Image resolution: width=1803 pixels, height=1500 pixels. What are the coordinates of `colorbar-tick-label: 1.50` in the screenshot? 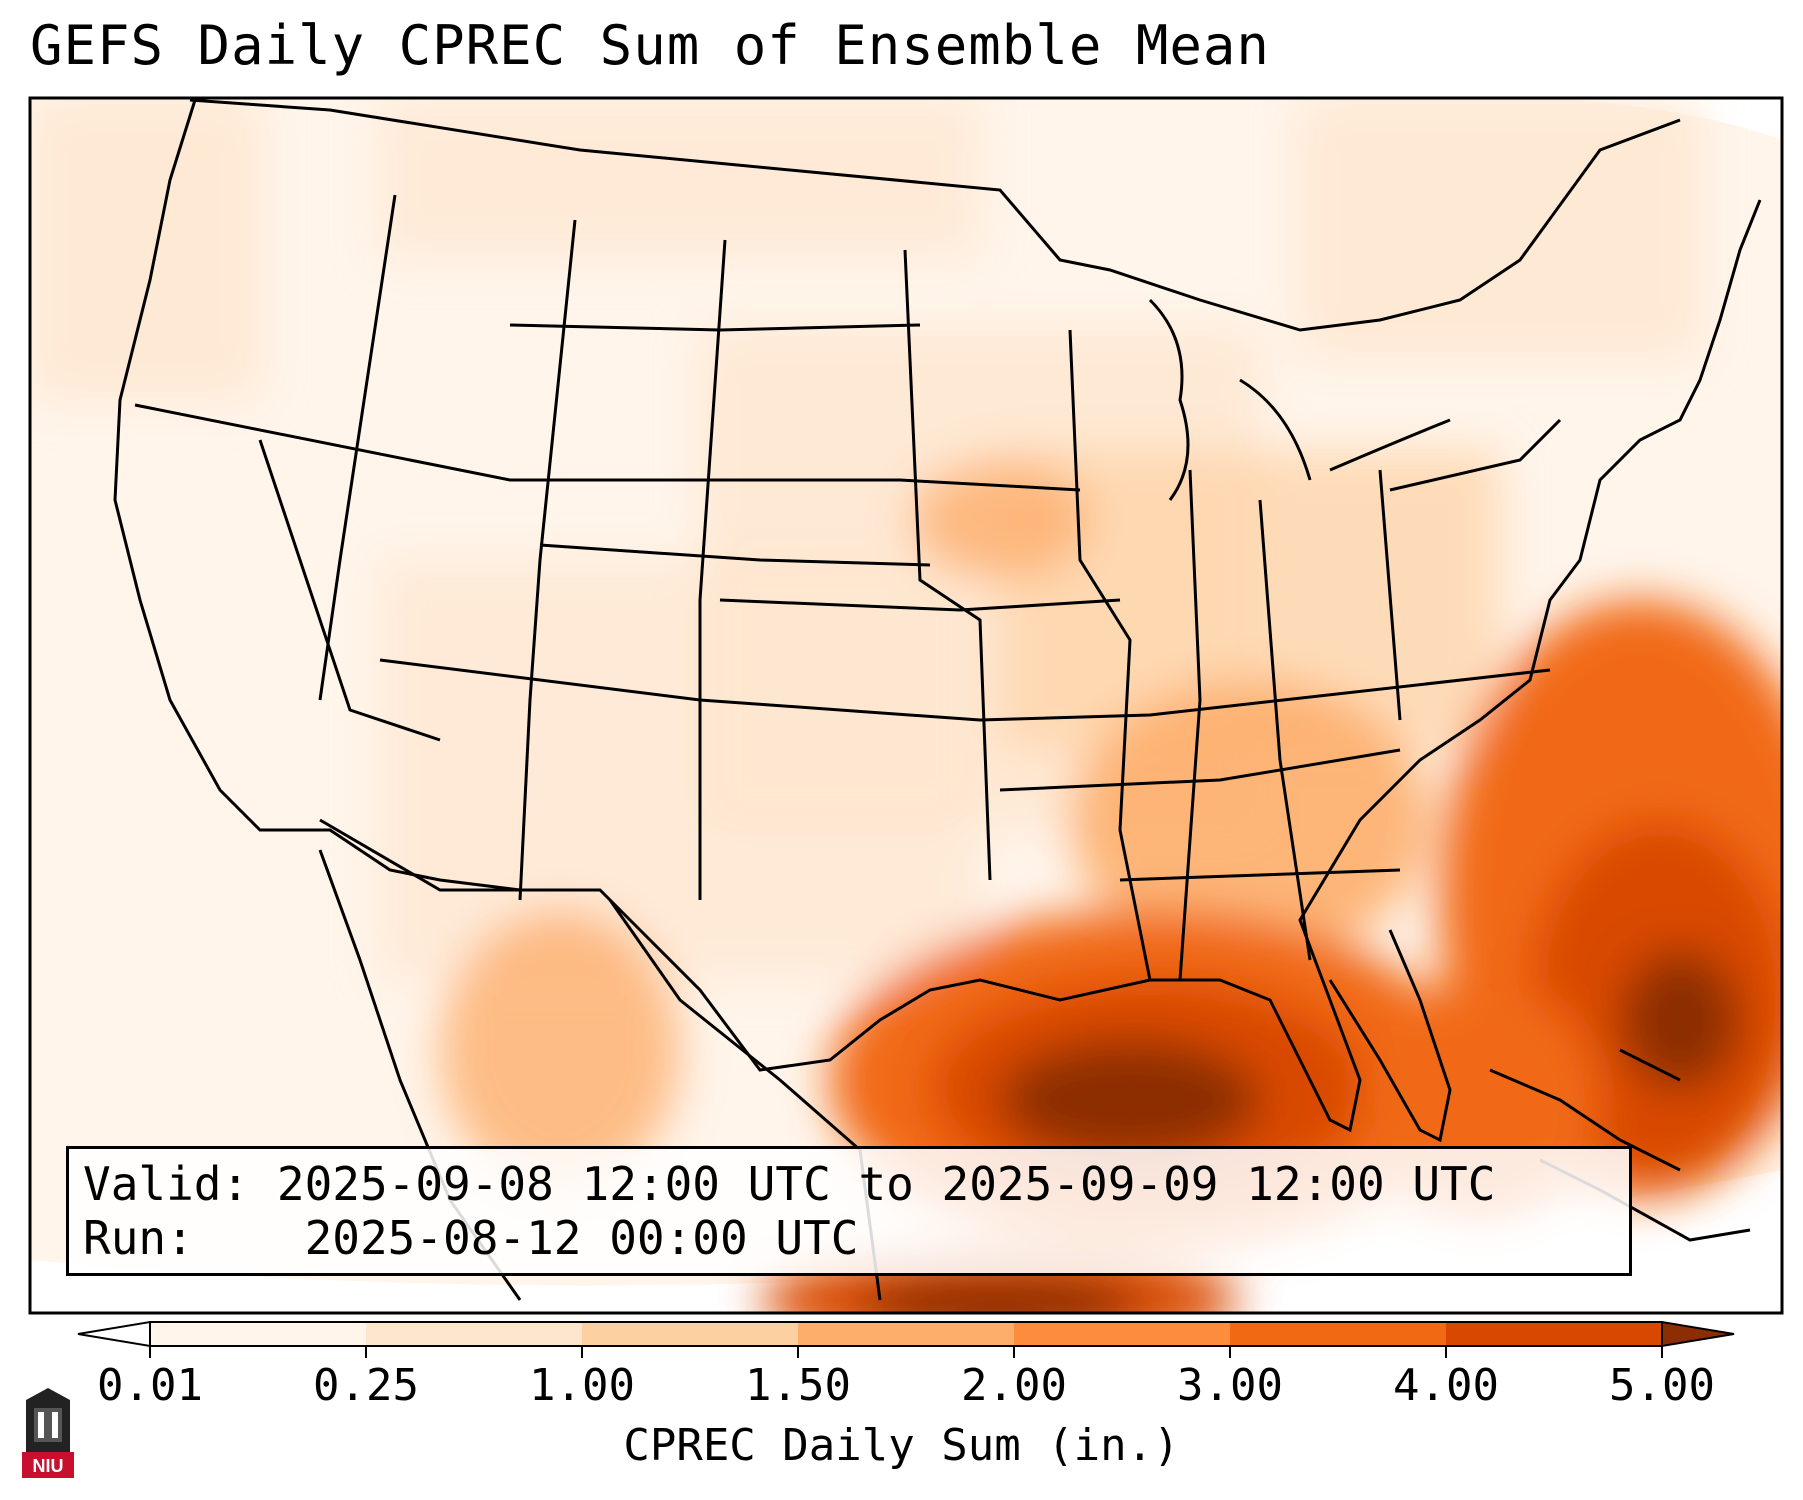 It's located at (798, 1385).